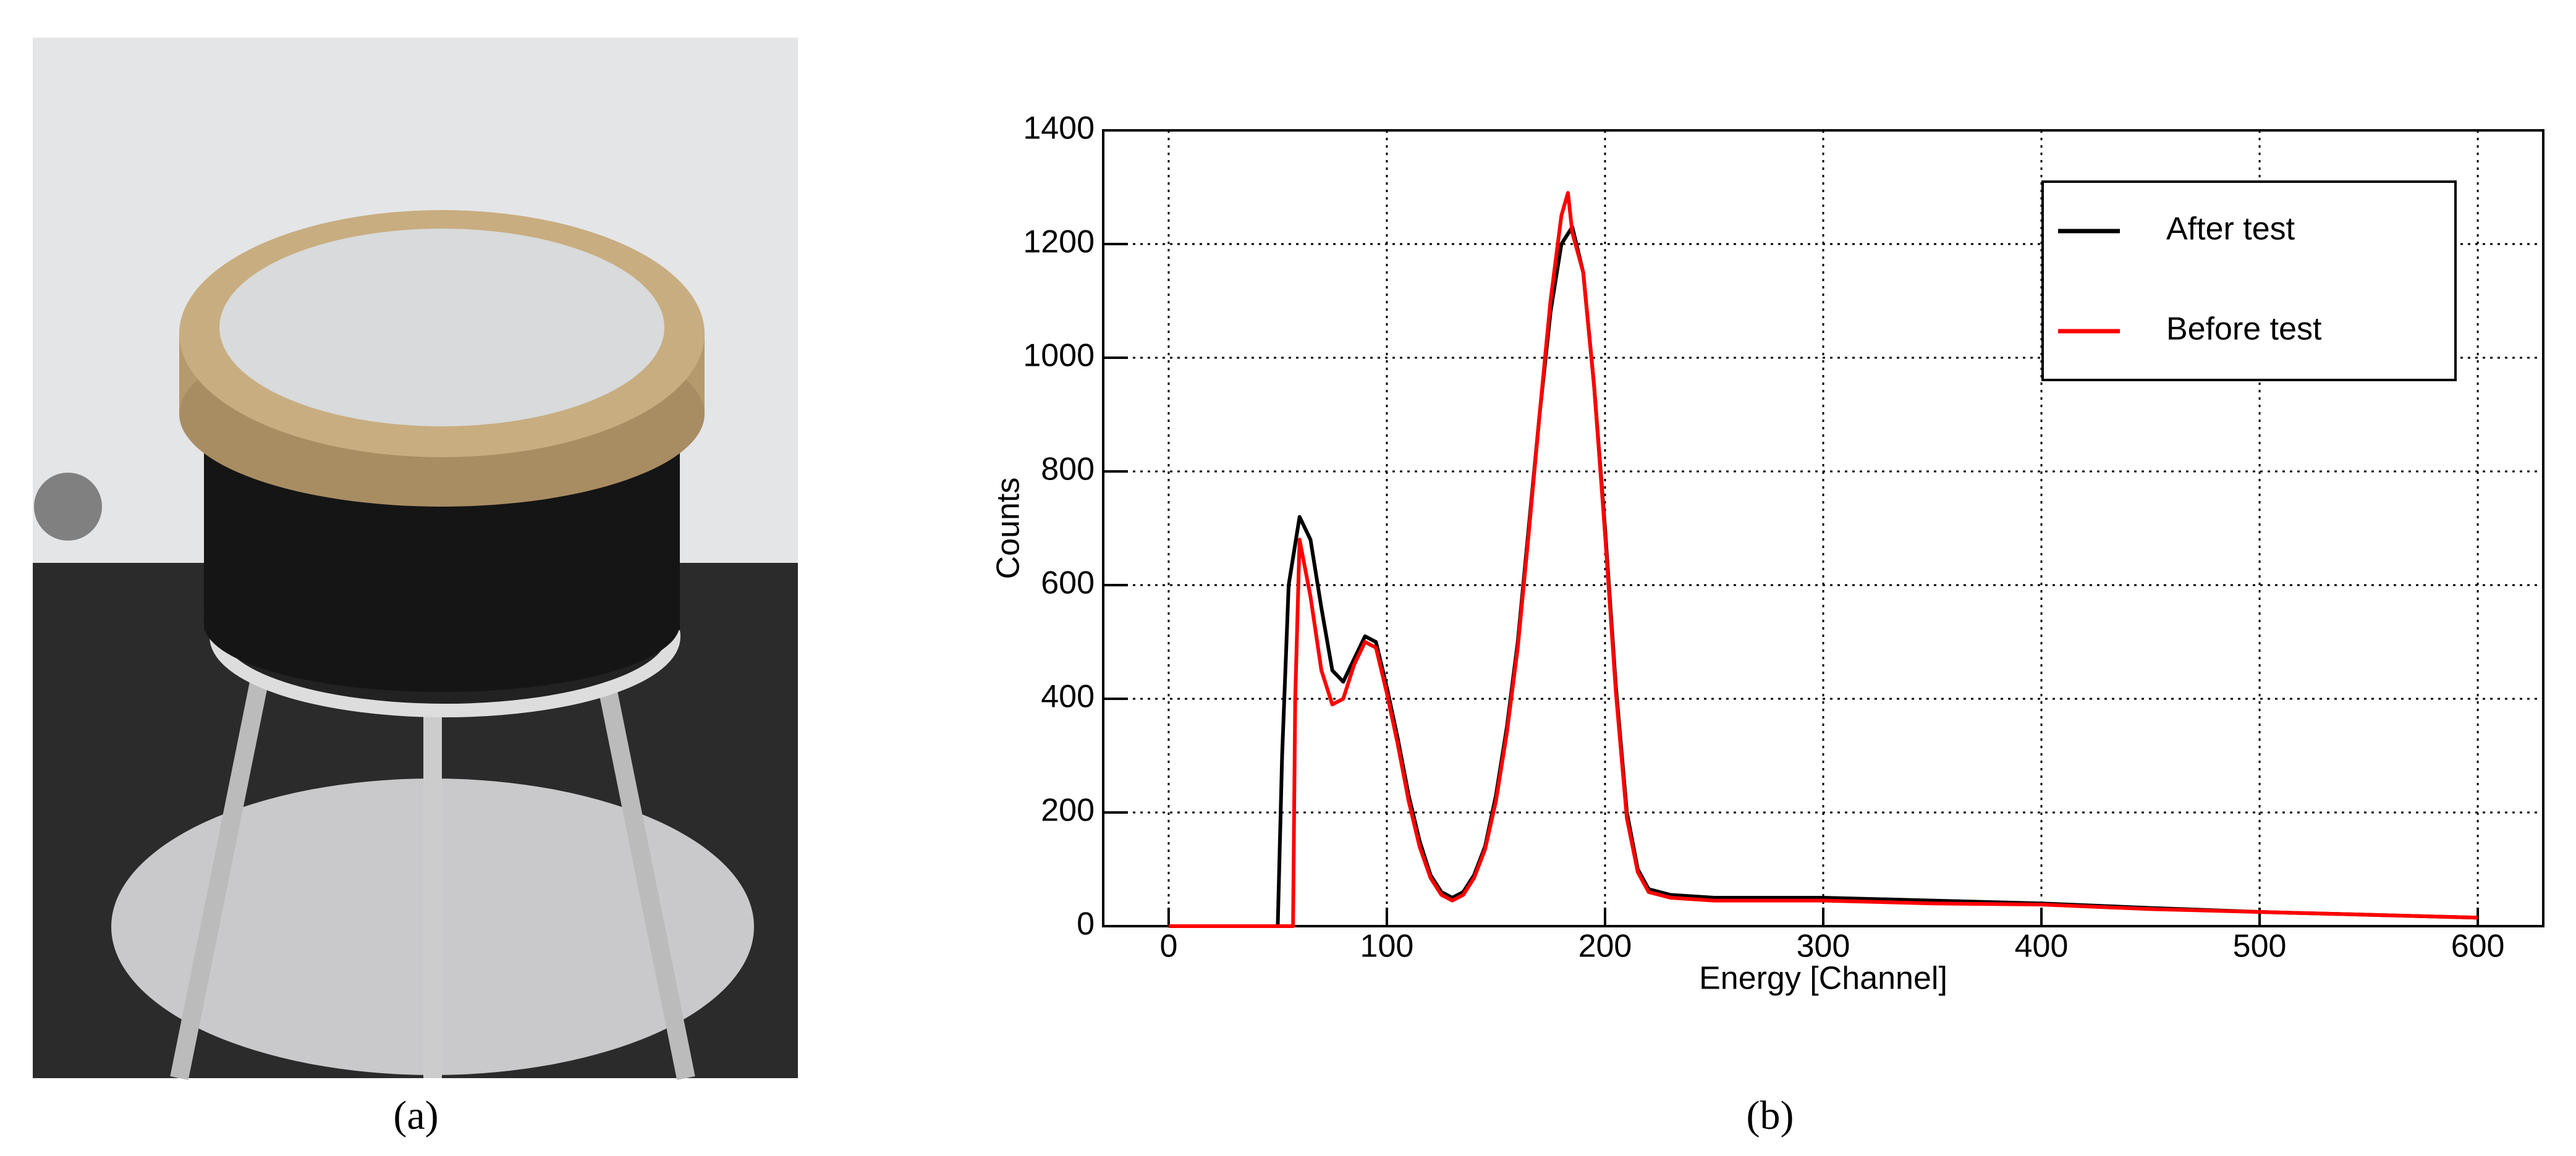 The width and height of the screenshot is (2576, 1156). What do you see at coordinates (1059, 242) in the screenshot?
I see `y-tick-label: 1200` at bounding box center [1059, 242].